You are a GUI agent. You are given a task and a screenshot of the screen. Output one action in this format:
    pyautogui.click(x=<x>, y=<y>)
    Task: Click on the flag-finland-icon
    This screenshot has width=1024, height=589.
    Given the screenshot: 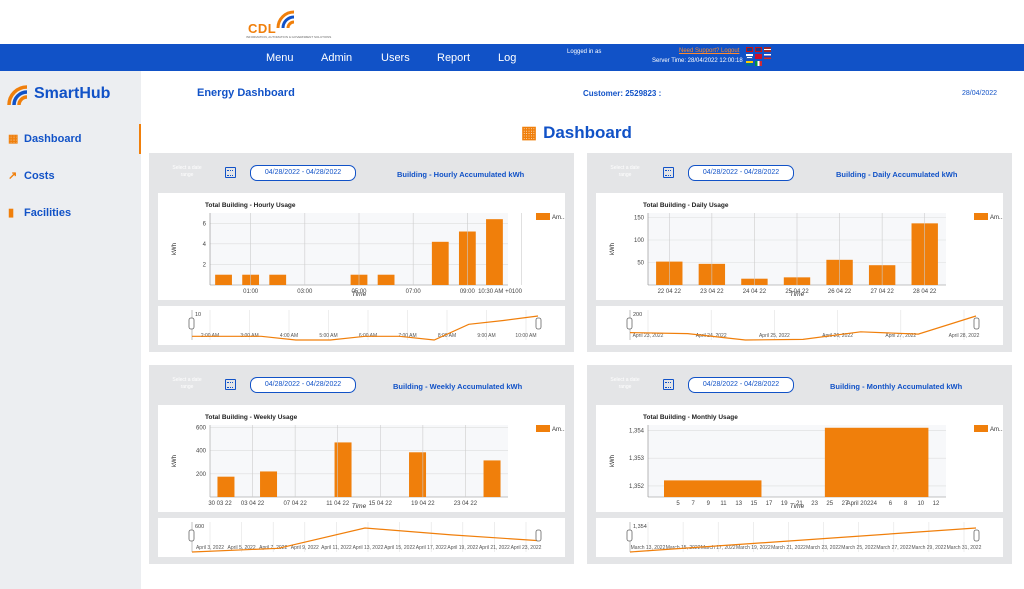 What is the action you would take?
    pyautogui.click(x=749, y=56)
    